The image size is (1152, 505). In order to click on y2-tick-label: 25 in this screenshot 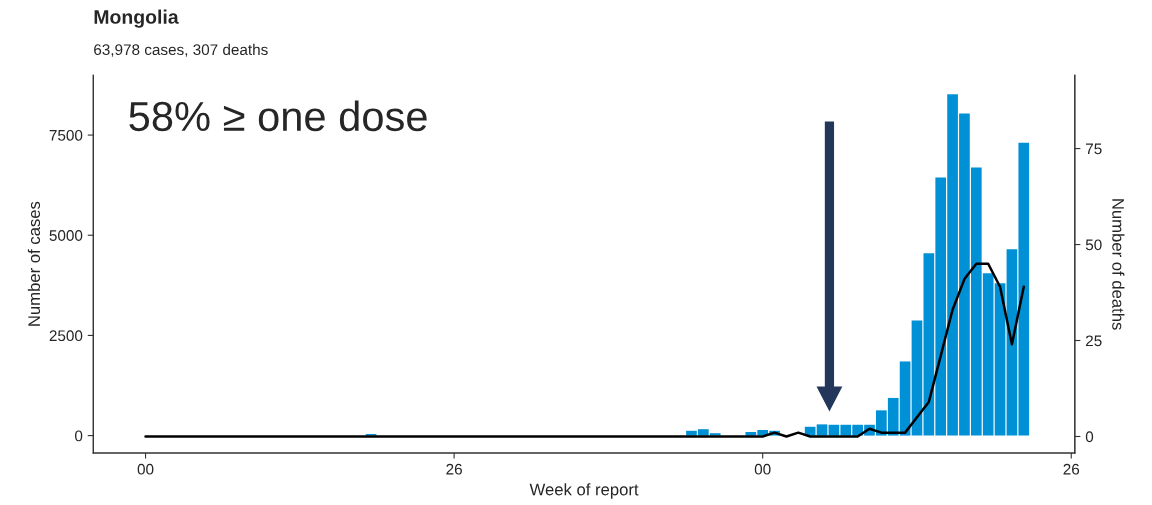, I will do `click(1094, 341)`.